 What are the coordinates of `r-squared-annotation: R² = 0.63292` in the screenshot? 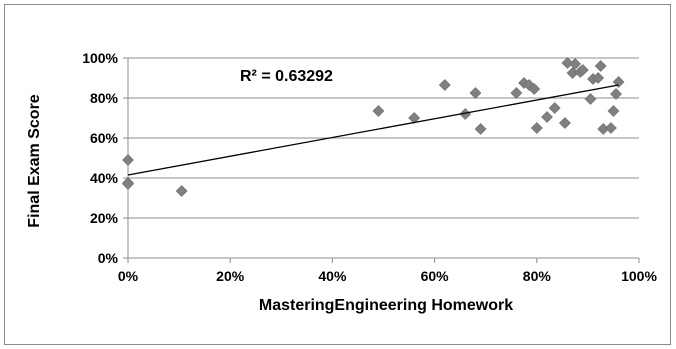 It's located at (286, 76).